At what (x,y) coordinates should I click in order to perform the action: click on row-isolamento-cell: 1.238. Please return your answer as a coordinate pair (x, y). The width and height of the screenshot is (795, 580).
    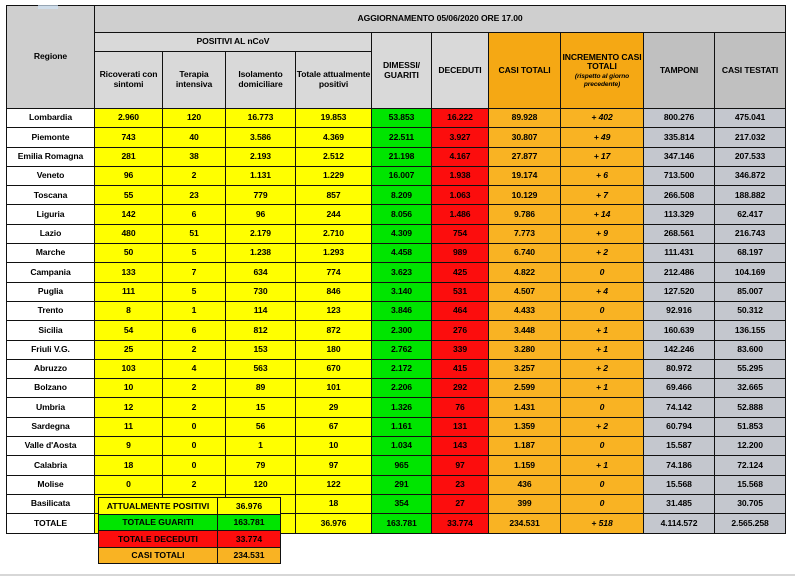
    Looking at the image, I should click on (260, 253).